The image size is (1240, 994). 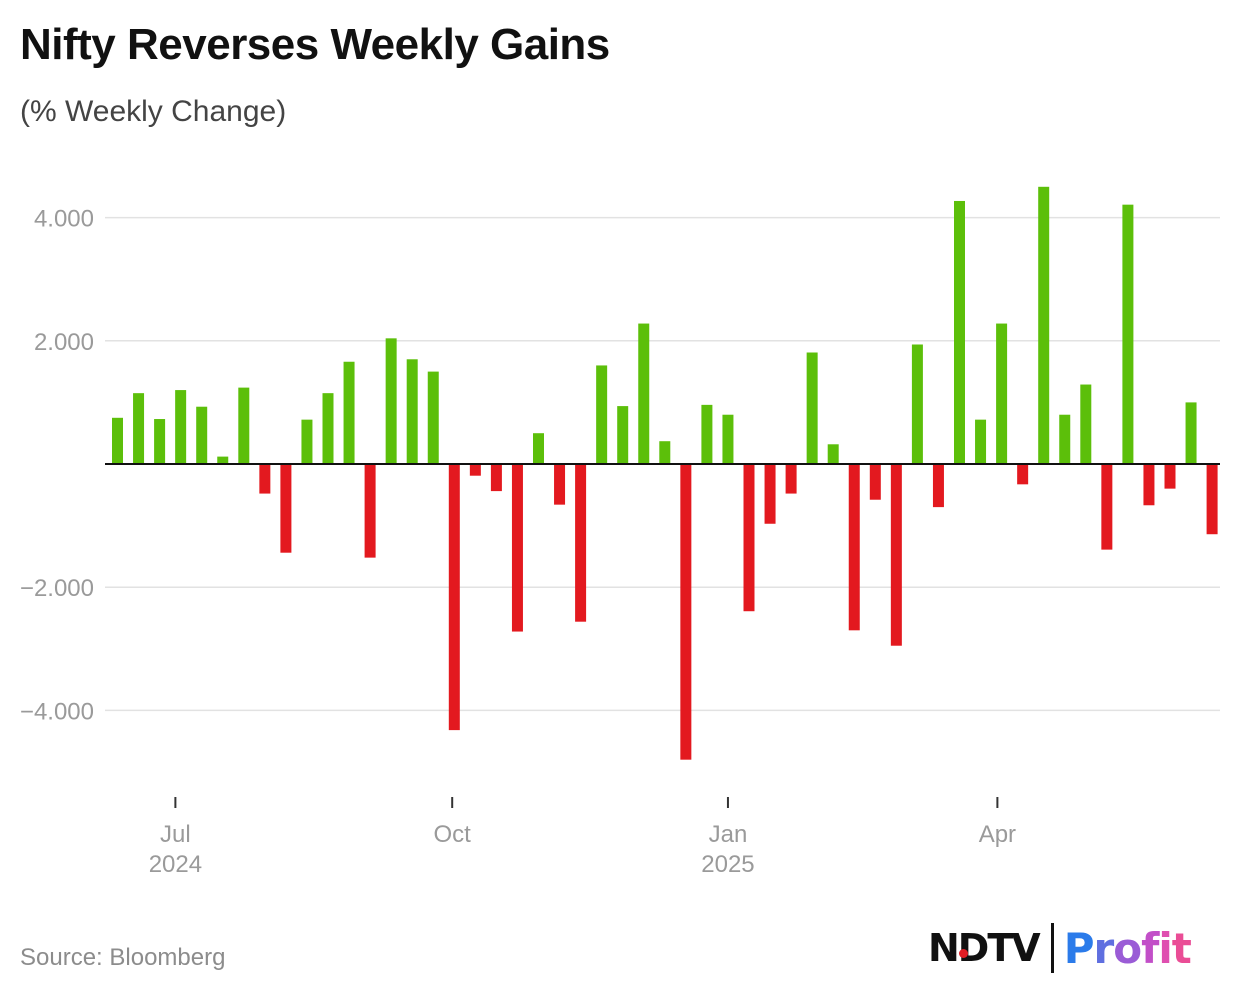 What do you see at coordinates (728, 834) in the screenshot?
I see `x-tick-label: Jan` at bounding box center [728, 834].